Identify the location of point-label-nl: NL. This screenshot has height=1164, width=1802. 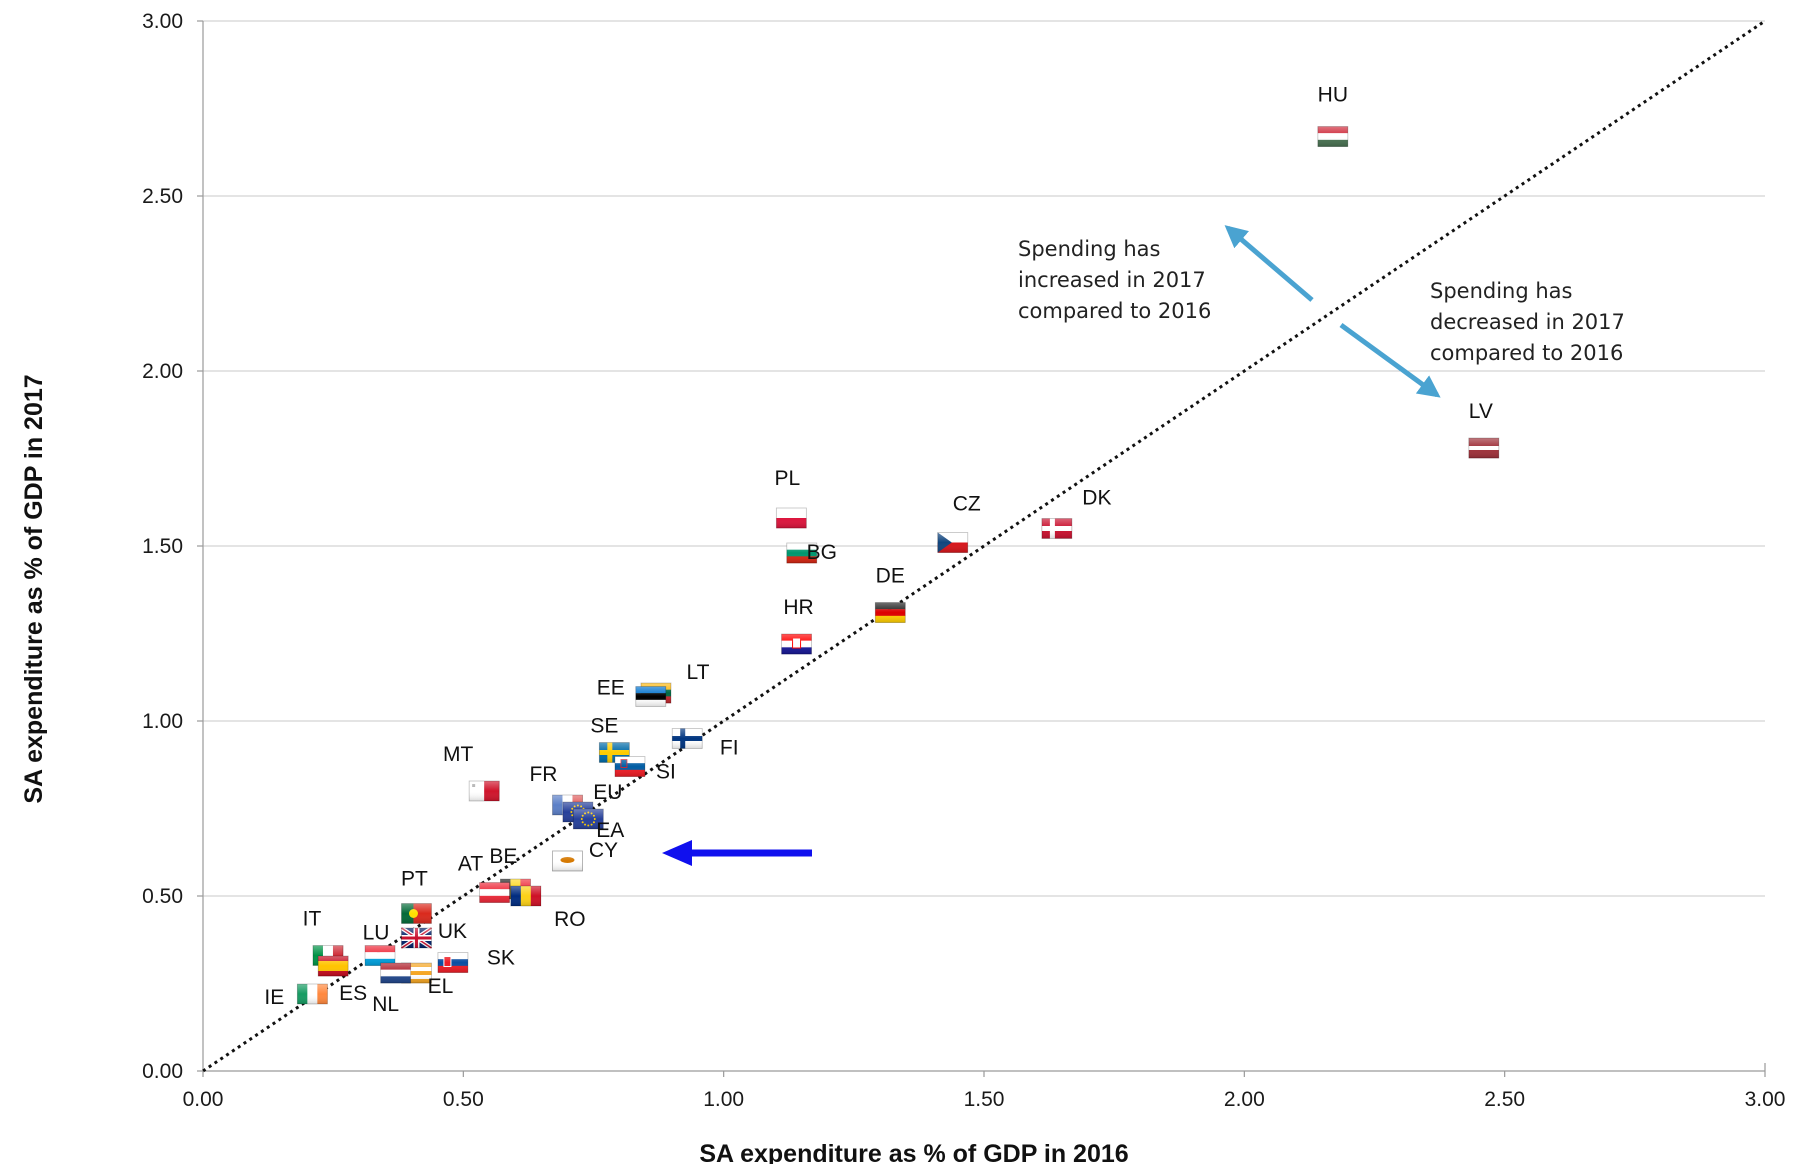
(385, 1004).